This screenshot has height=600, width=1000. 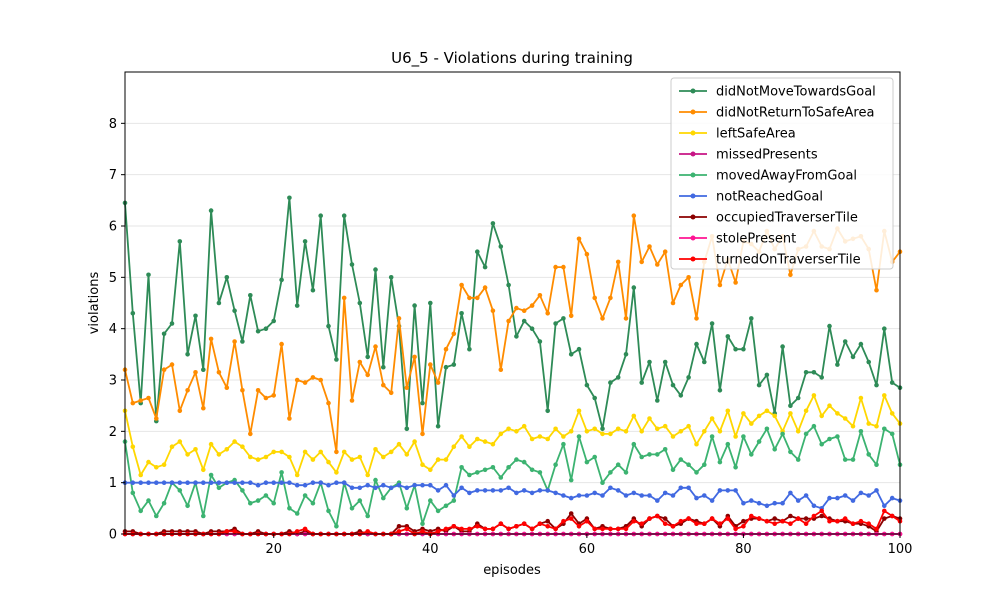 I want to click on series-leftSafeArea, so click(x=512, y=435).